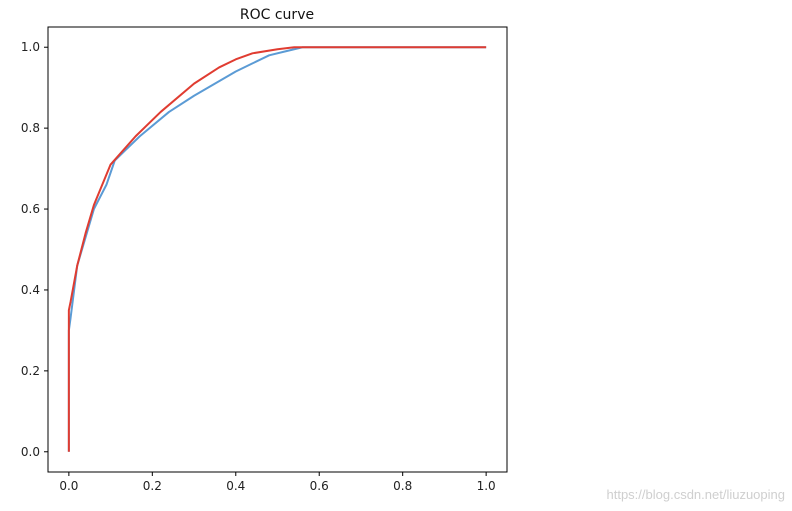 Image resolution: width=792 pixels, height=511 pixels. Describe the element at coordinates (68, 486) in the screenshot. I see `x-tick-label: 0.0` at that location.